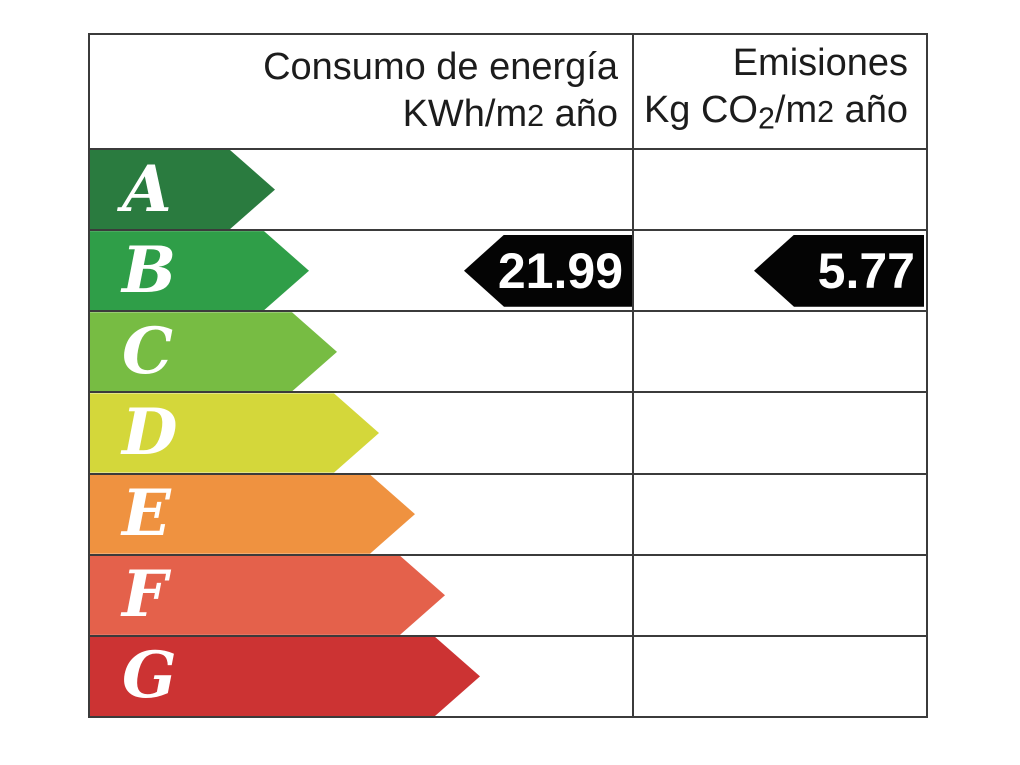  I want to click on rating-letter-d: D, so click(150, 432).